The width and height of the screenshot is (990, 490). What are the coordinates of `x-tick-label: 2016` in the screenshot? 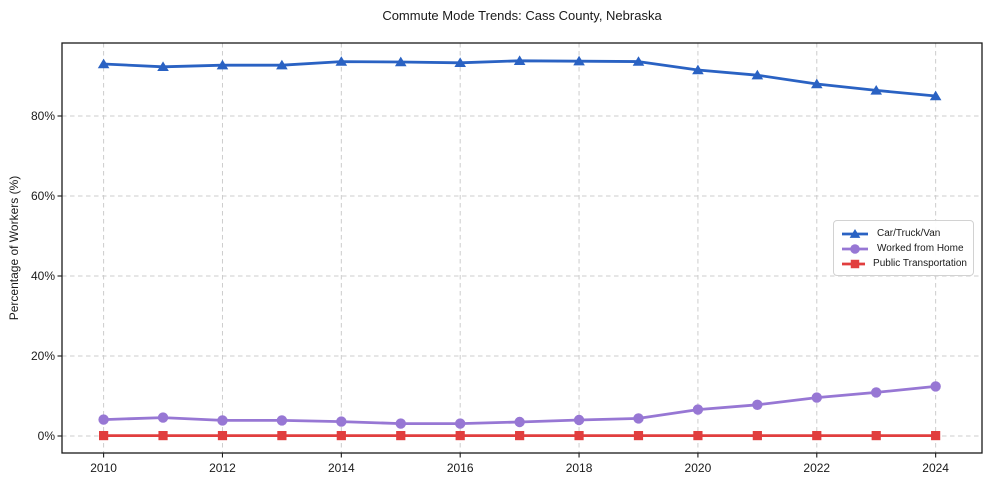 It's located at (460, 468).